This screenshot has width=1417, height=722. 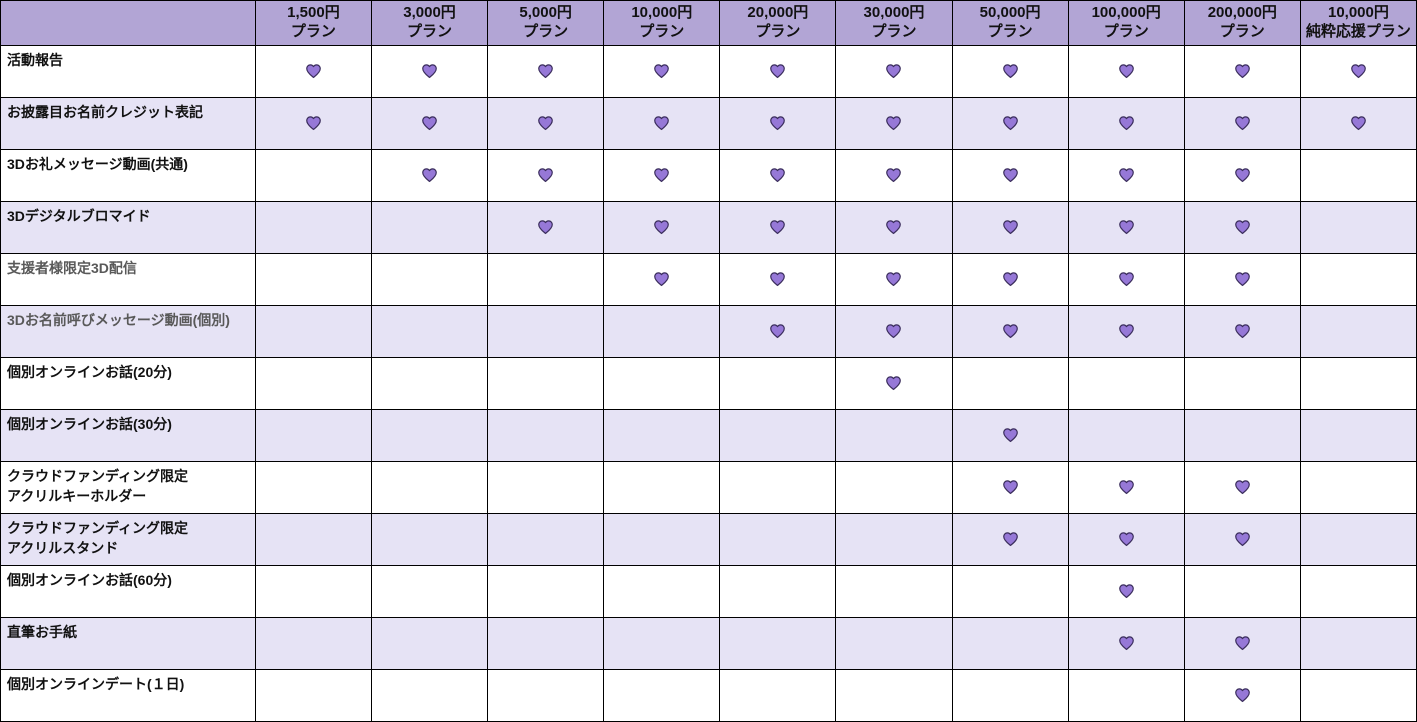 I want to click on table-row: 直筆お手紙, so click(x=708, y=643).